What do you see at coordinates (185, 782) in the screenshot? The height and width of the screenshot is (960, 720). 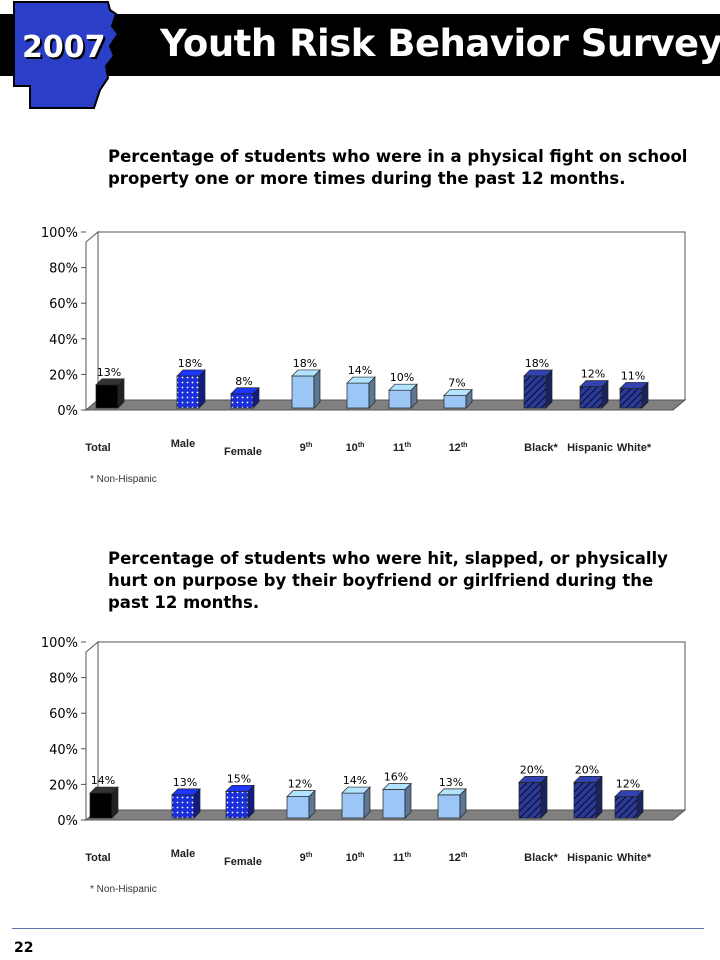 I see `data-label: 13%` at bounding box center [185, 782].